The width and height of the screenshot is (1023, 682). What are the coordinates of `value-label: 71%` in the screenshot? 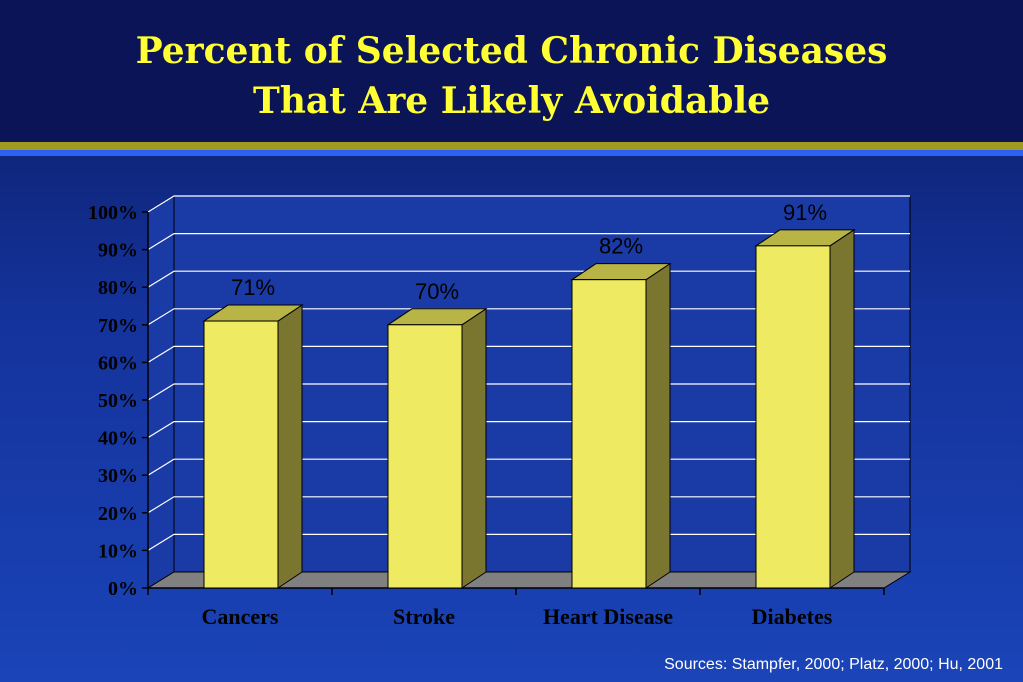 It's located at (253, 287).